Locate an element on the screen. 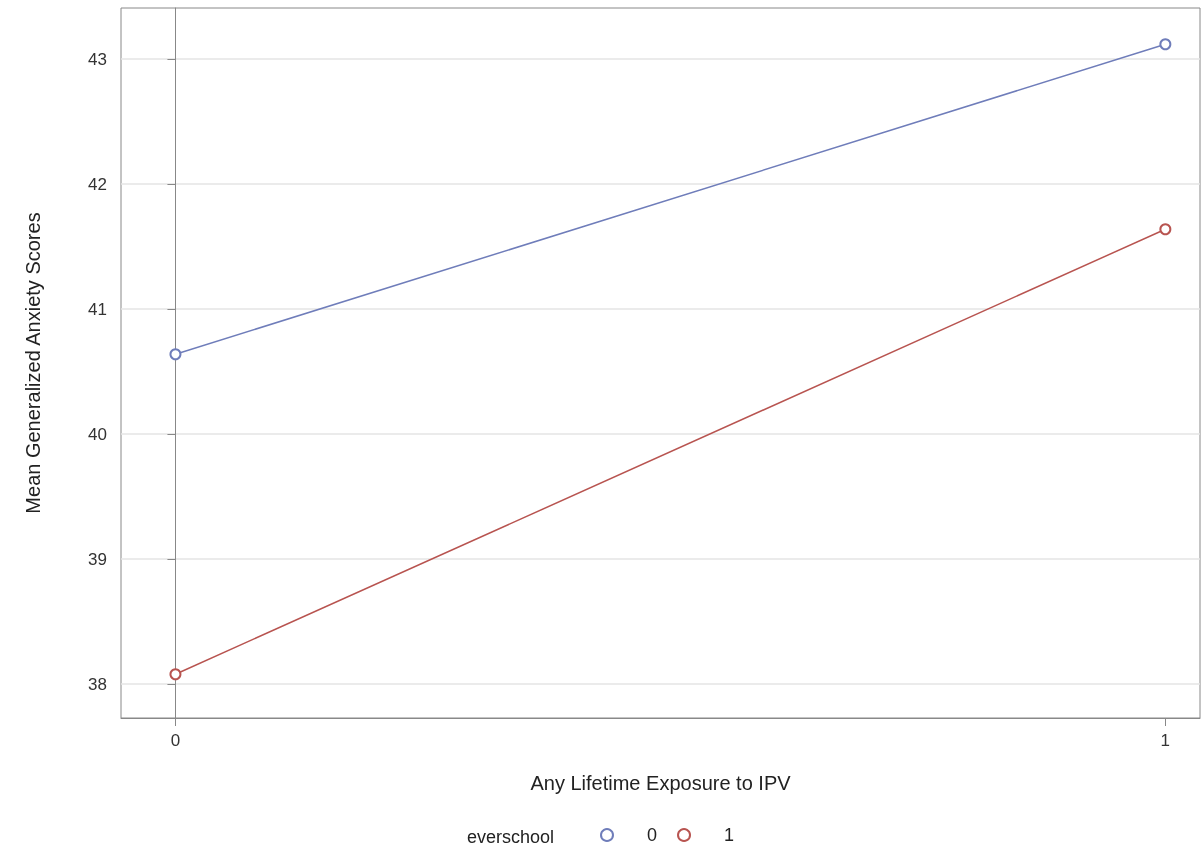 The width and height of the screenshot is (1203, 857). y-tick-label: 40 is located at coordinates (97, 434).